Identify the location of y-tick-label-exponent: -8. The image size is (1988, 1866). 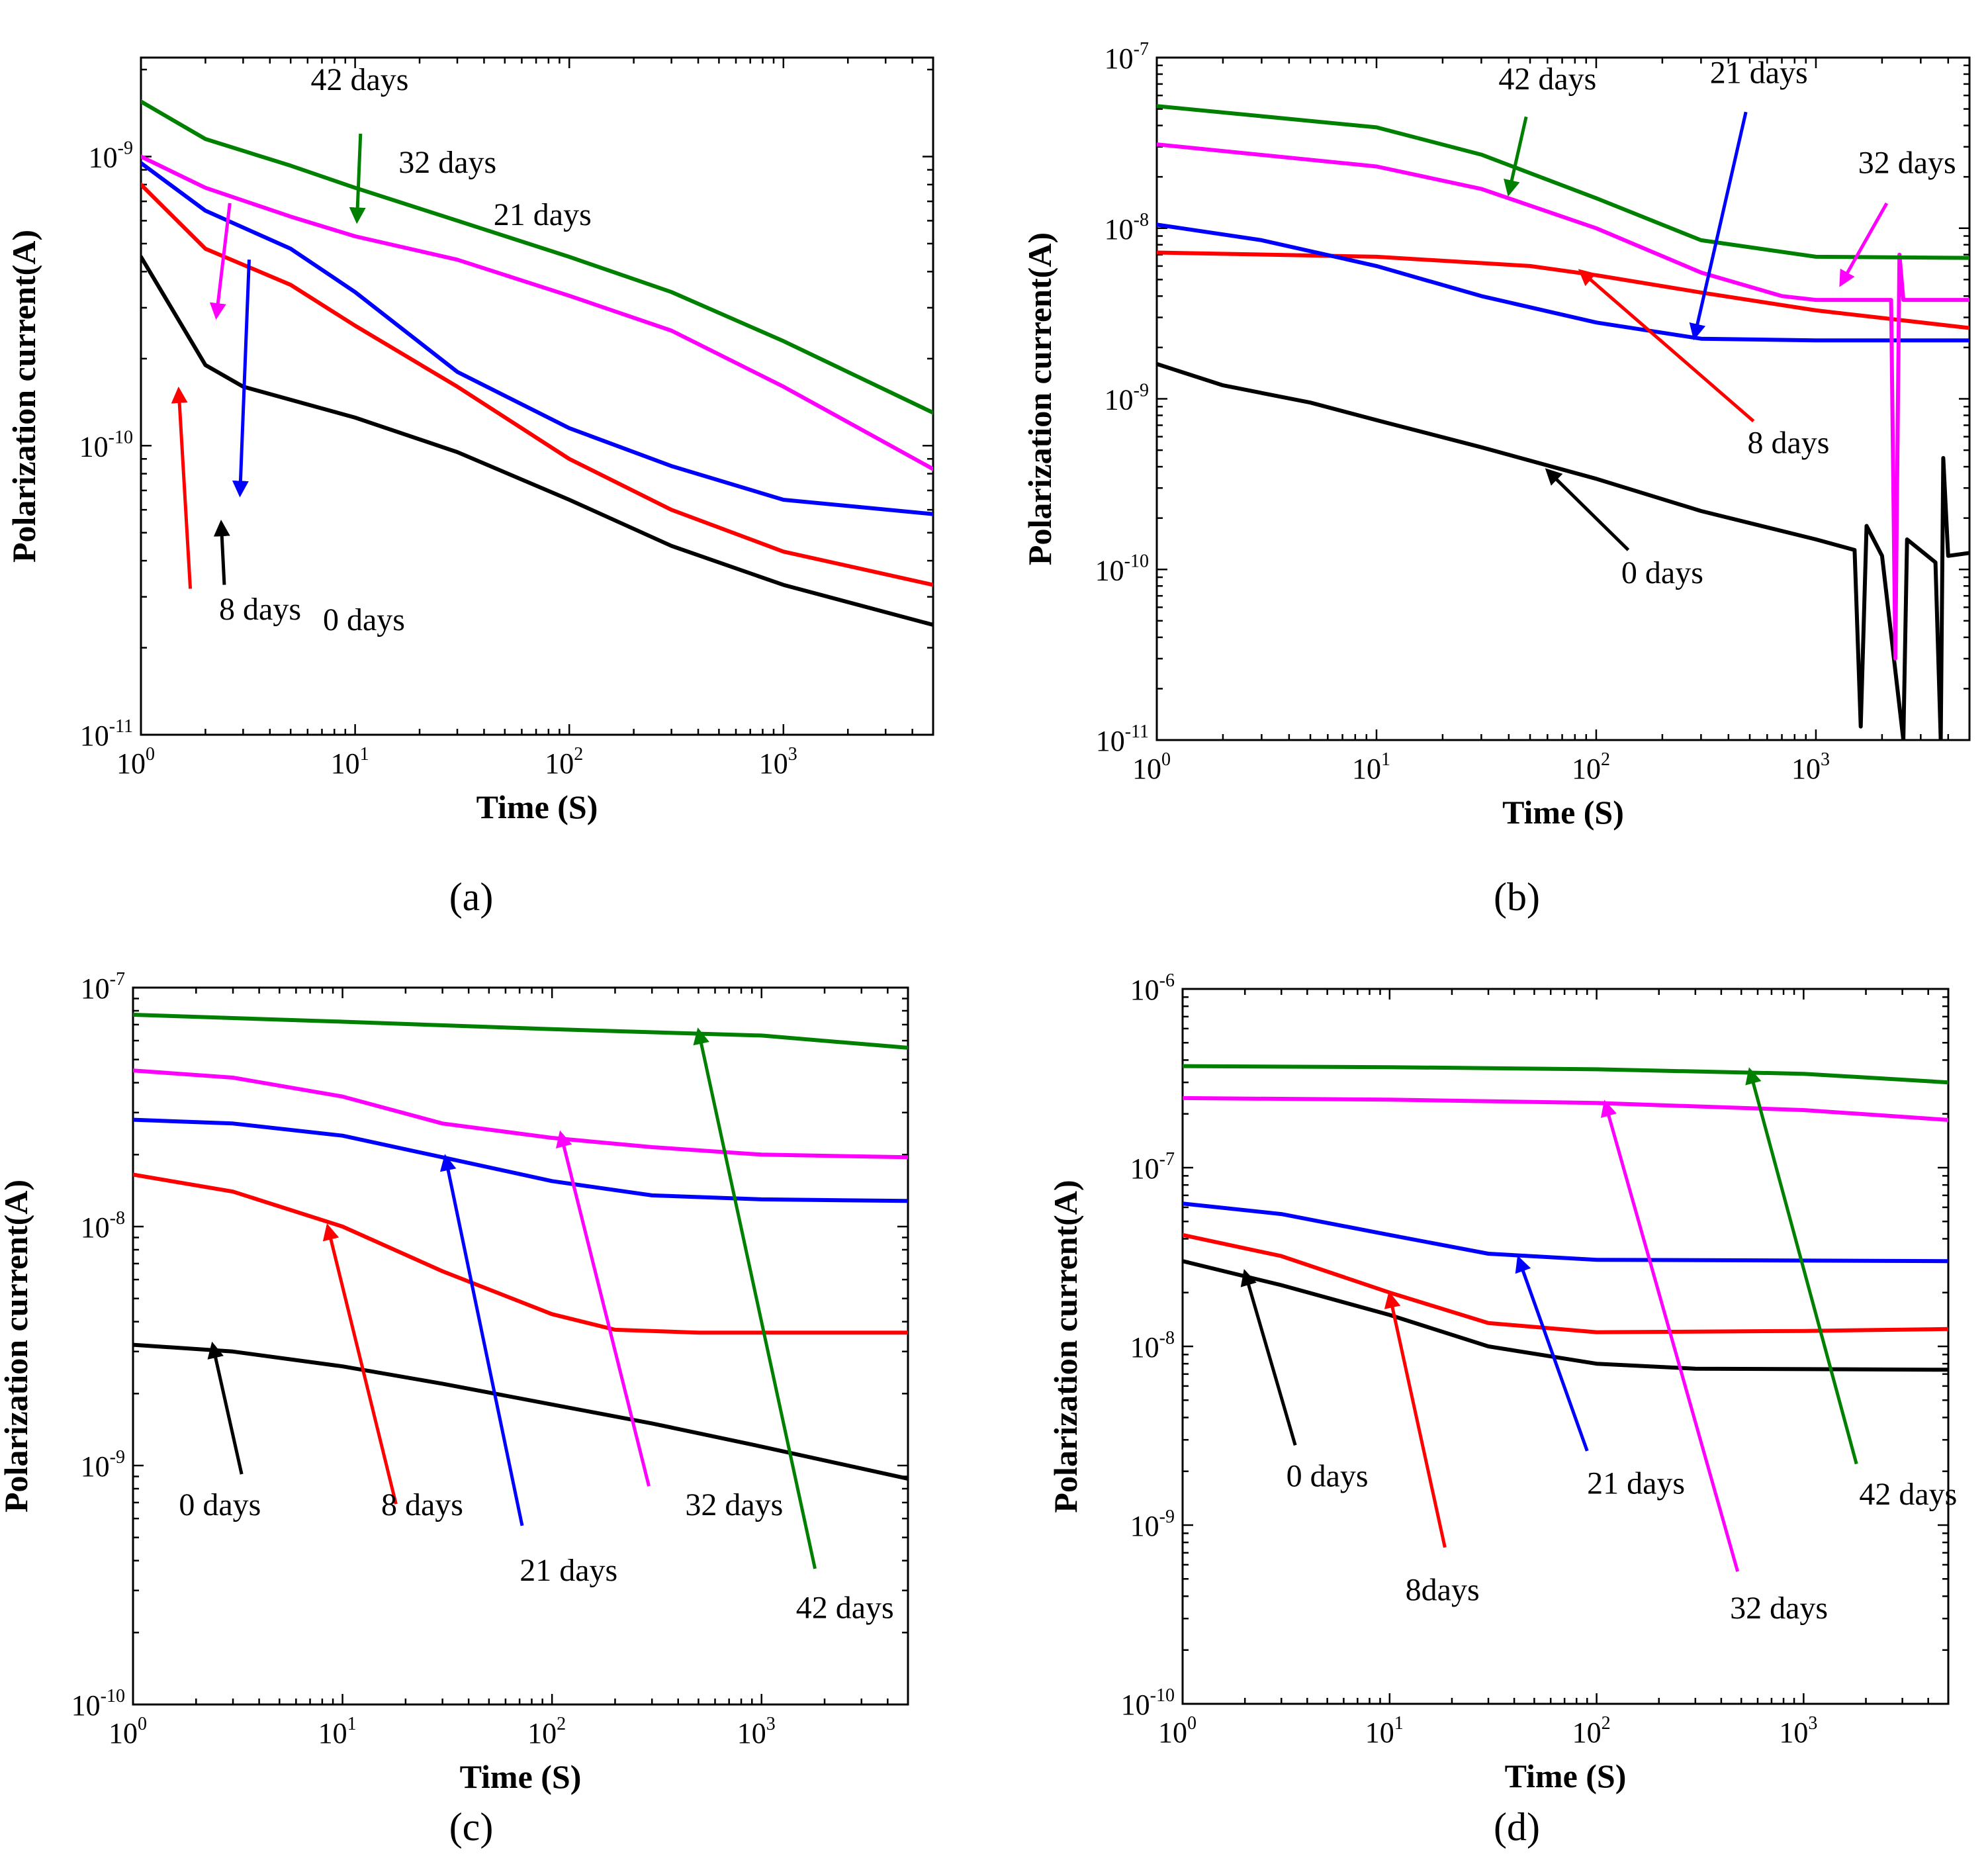
(117, 1218).